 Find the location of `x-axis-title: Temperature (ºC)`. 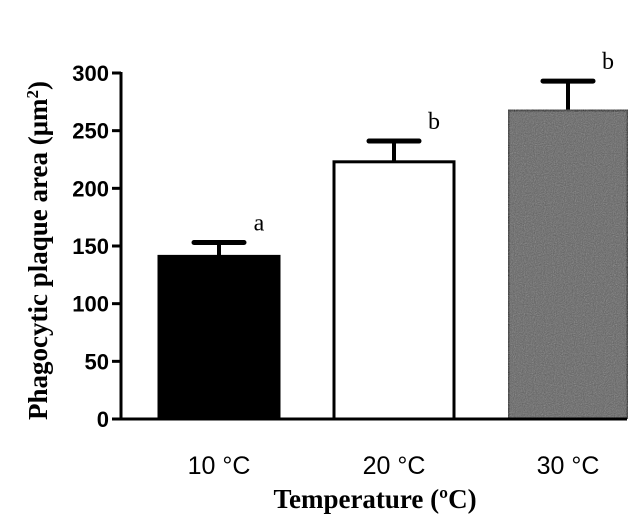

x-axis-title: Temperature (ºC) is located at coordinates (374, 499).